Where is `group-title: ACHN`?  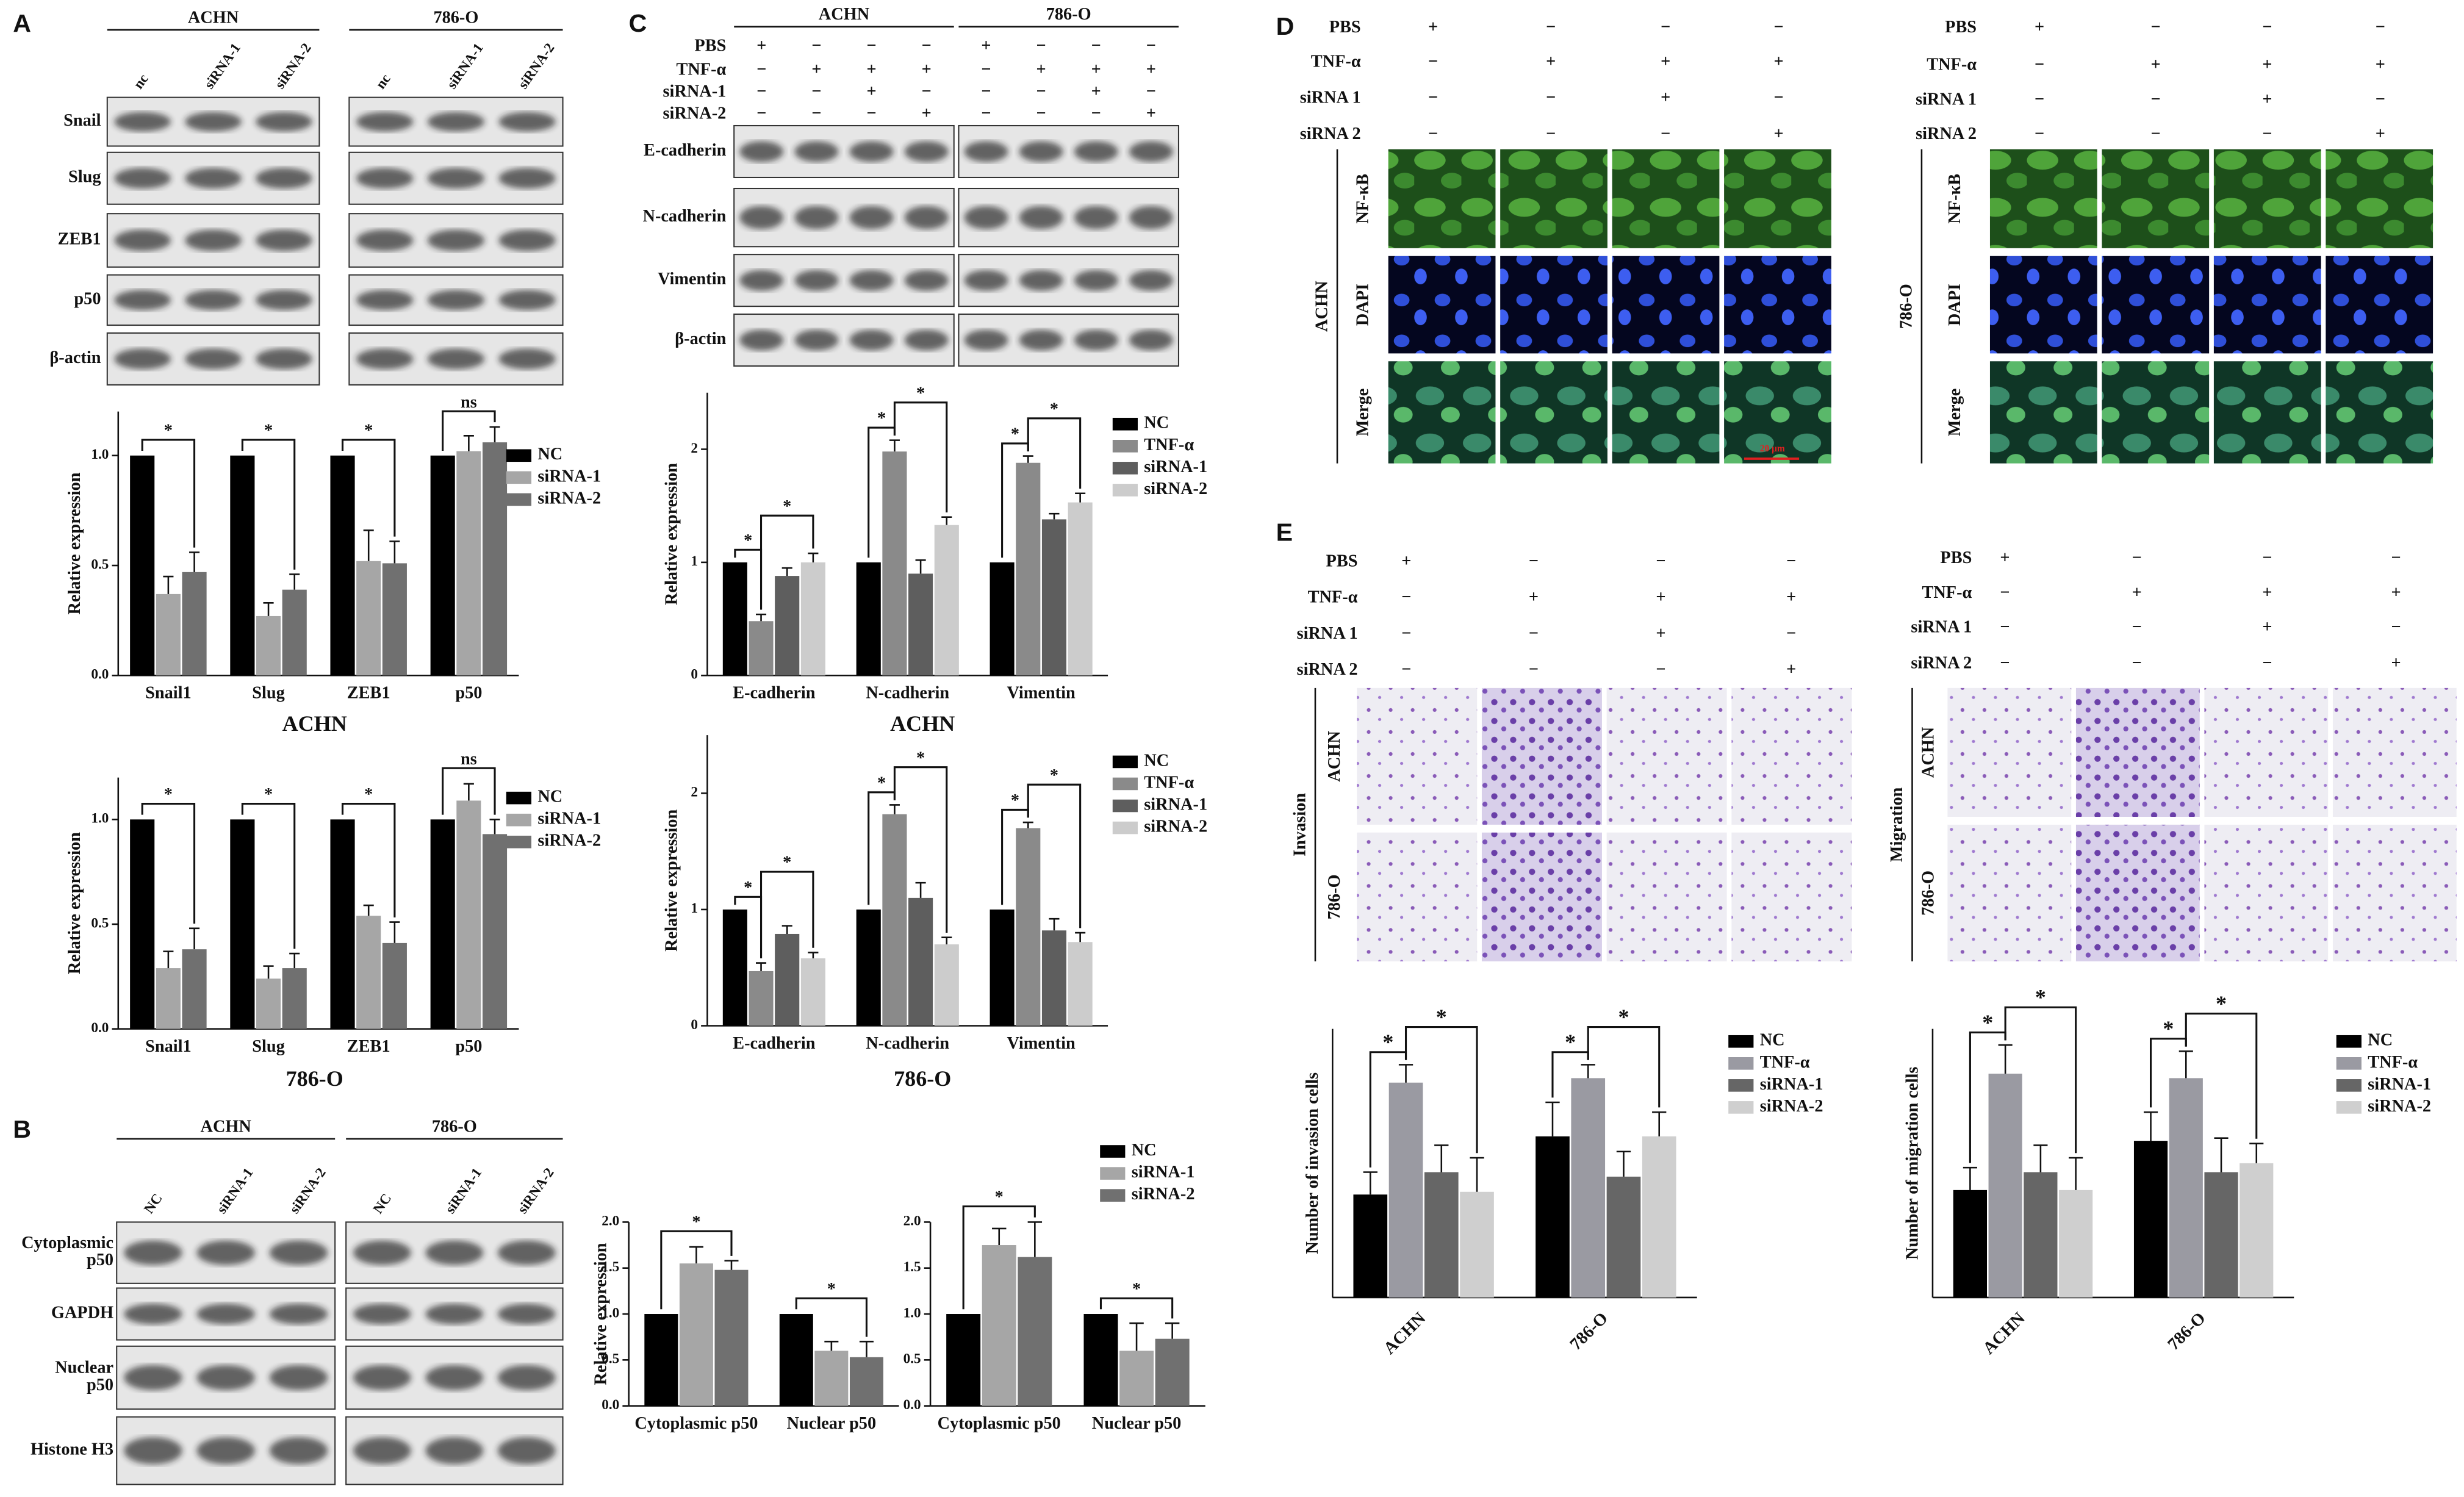
group-title: ACHN is located at coordinates (844, 14).